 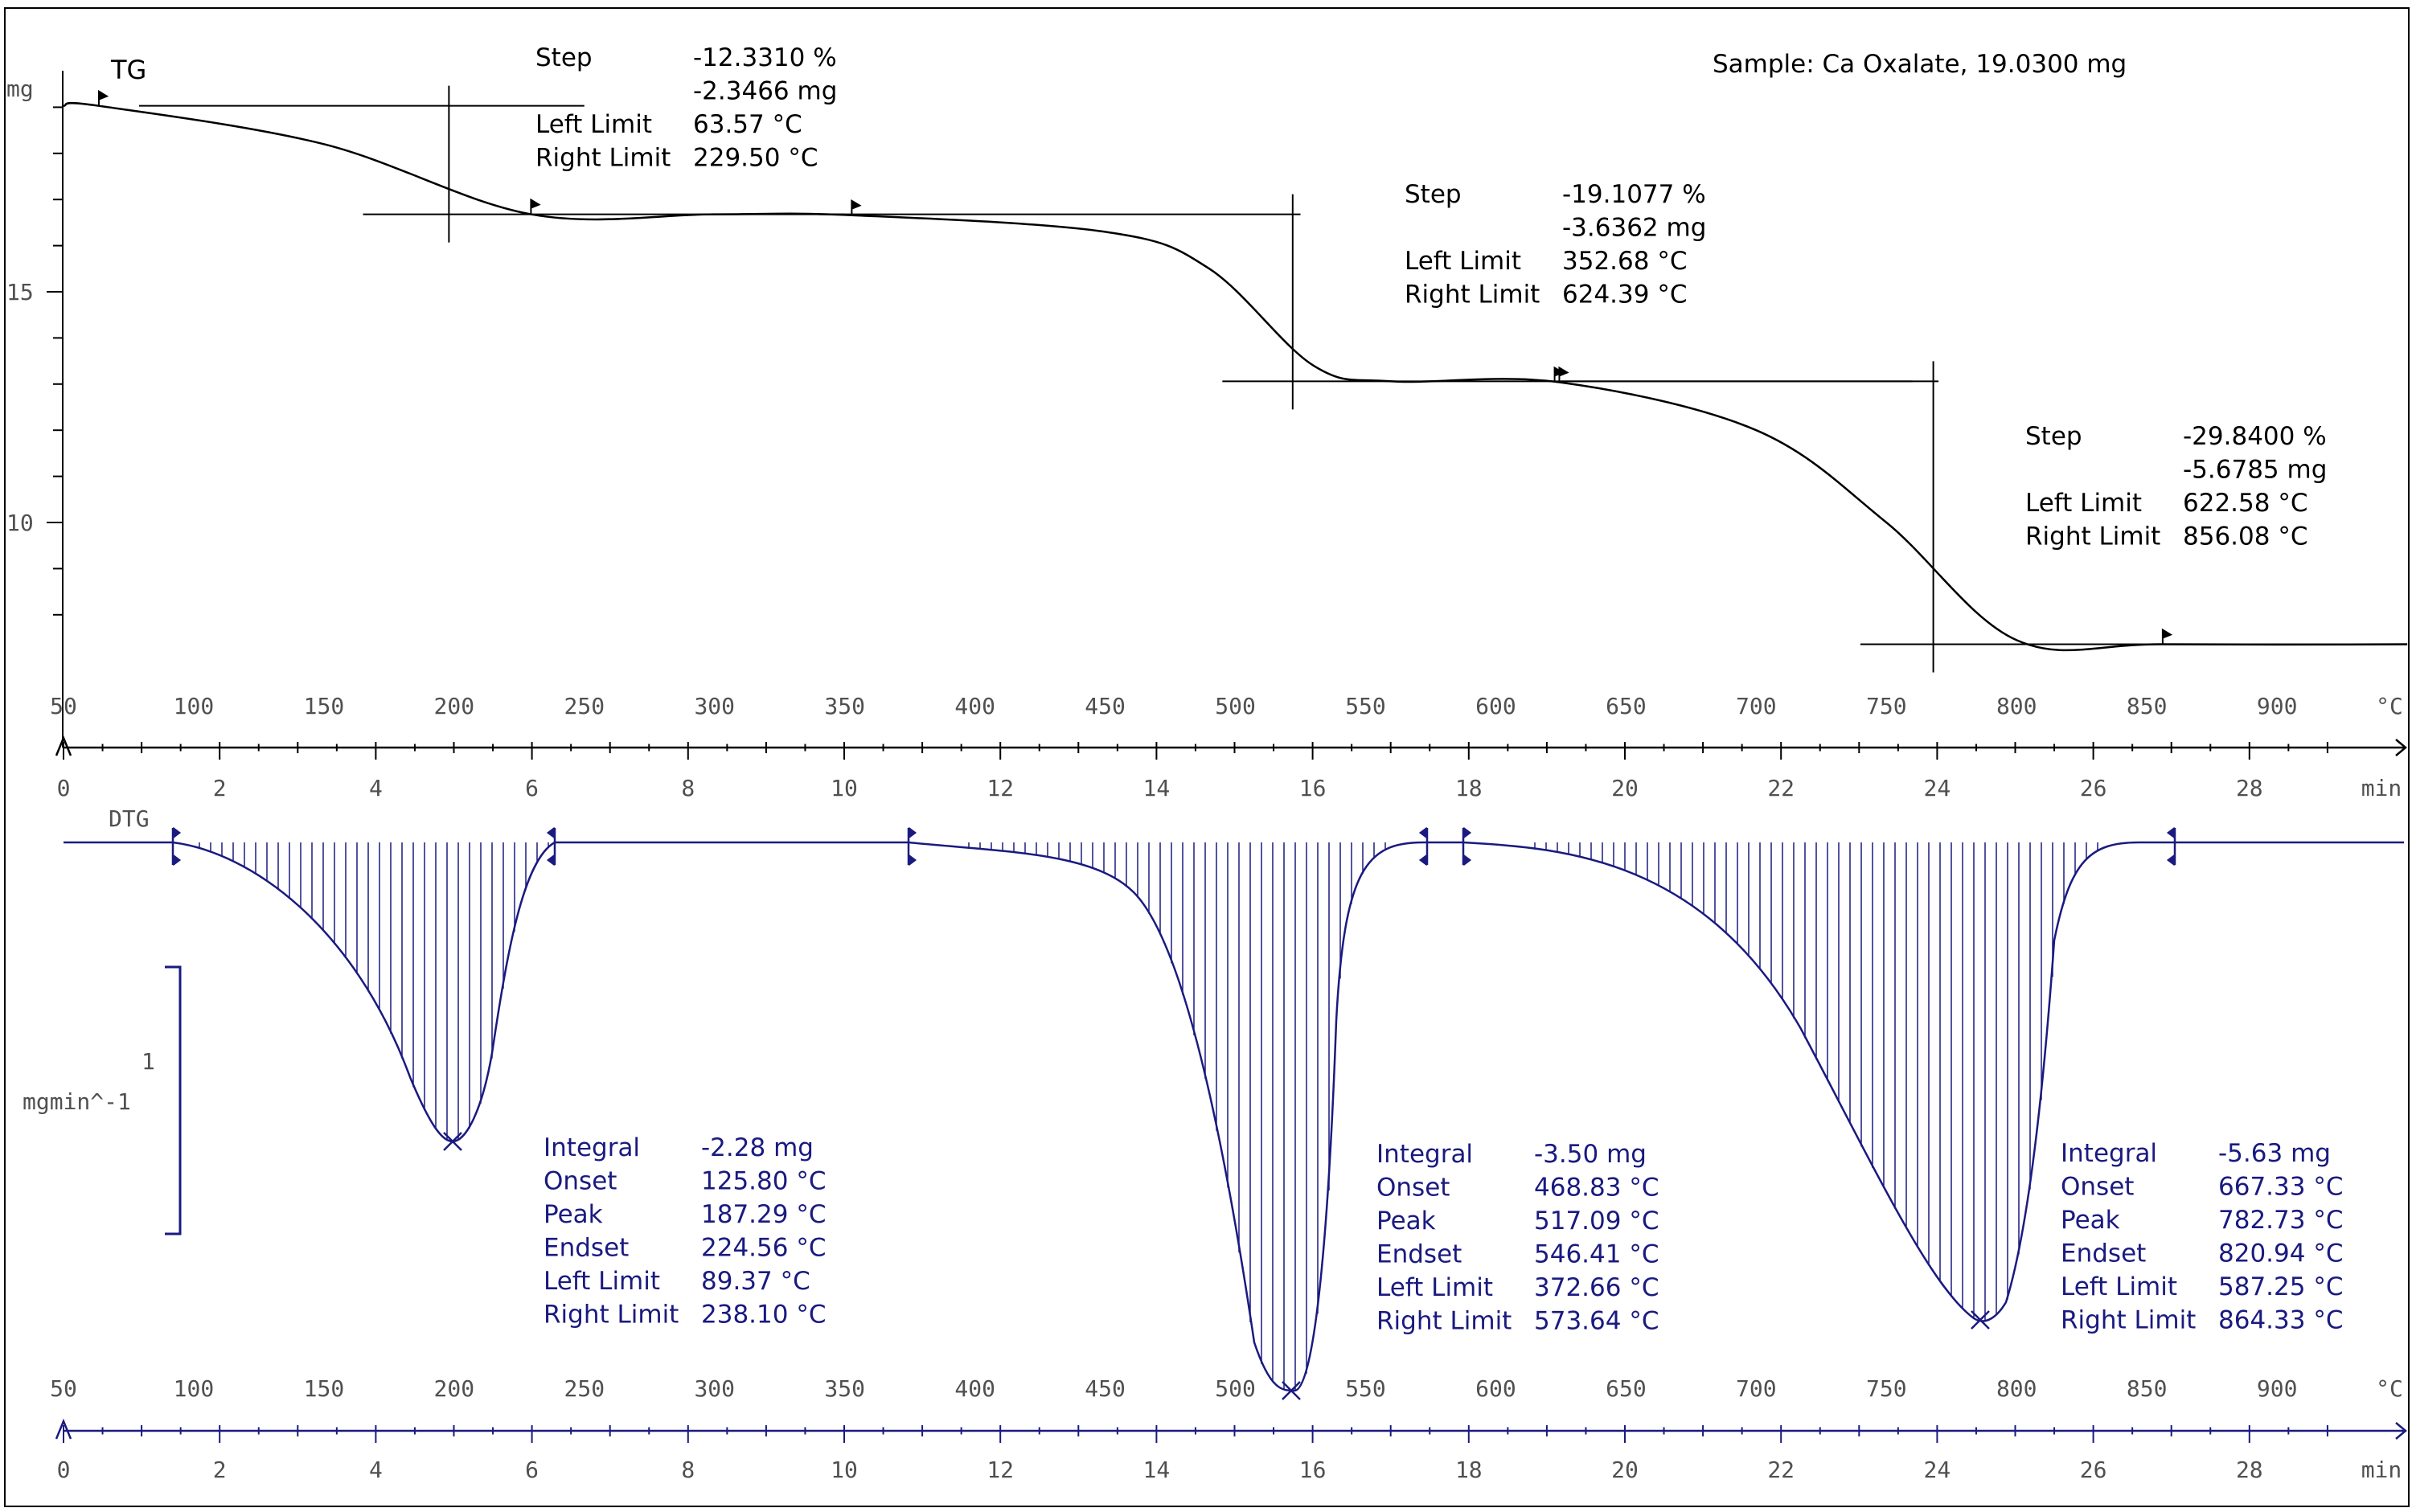 I want to click on tg-step-value: -19.1077 %, so click(x=1634, y=194).